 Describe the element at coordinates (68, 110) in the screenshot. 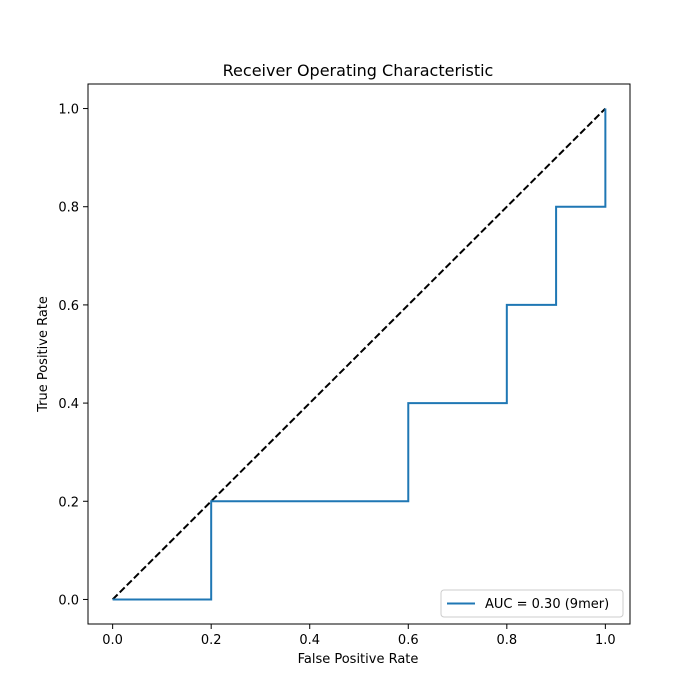

I see `y-tick-label: 1.0` at that location.